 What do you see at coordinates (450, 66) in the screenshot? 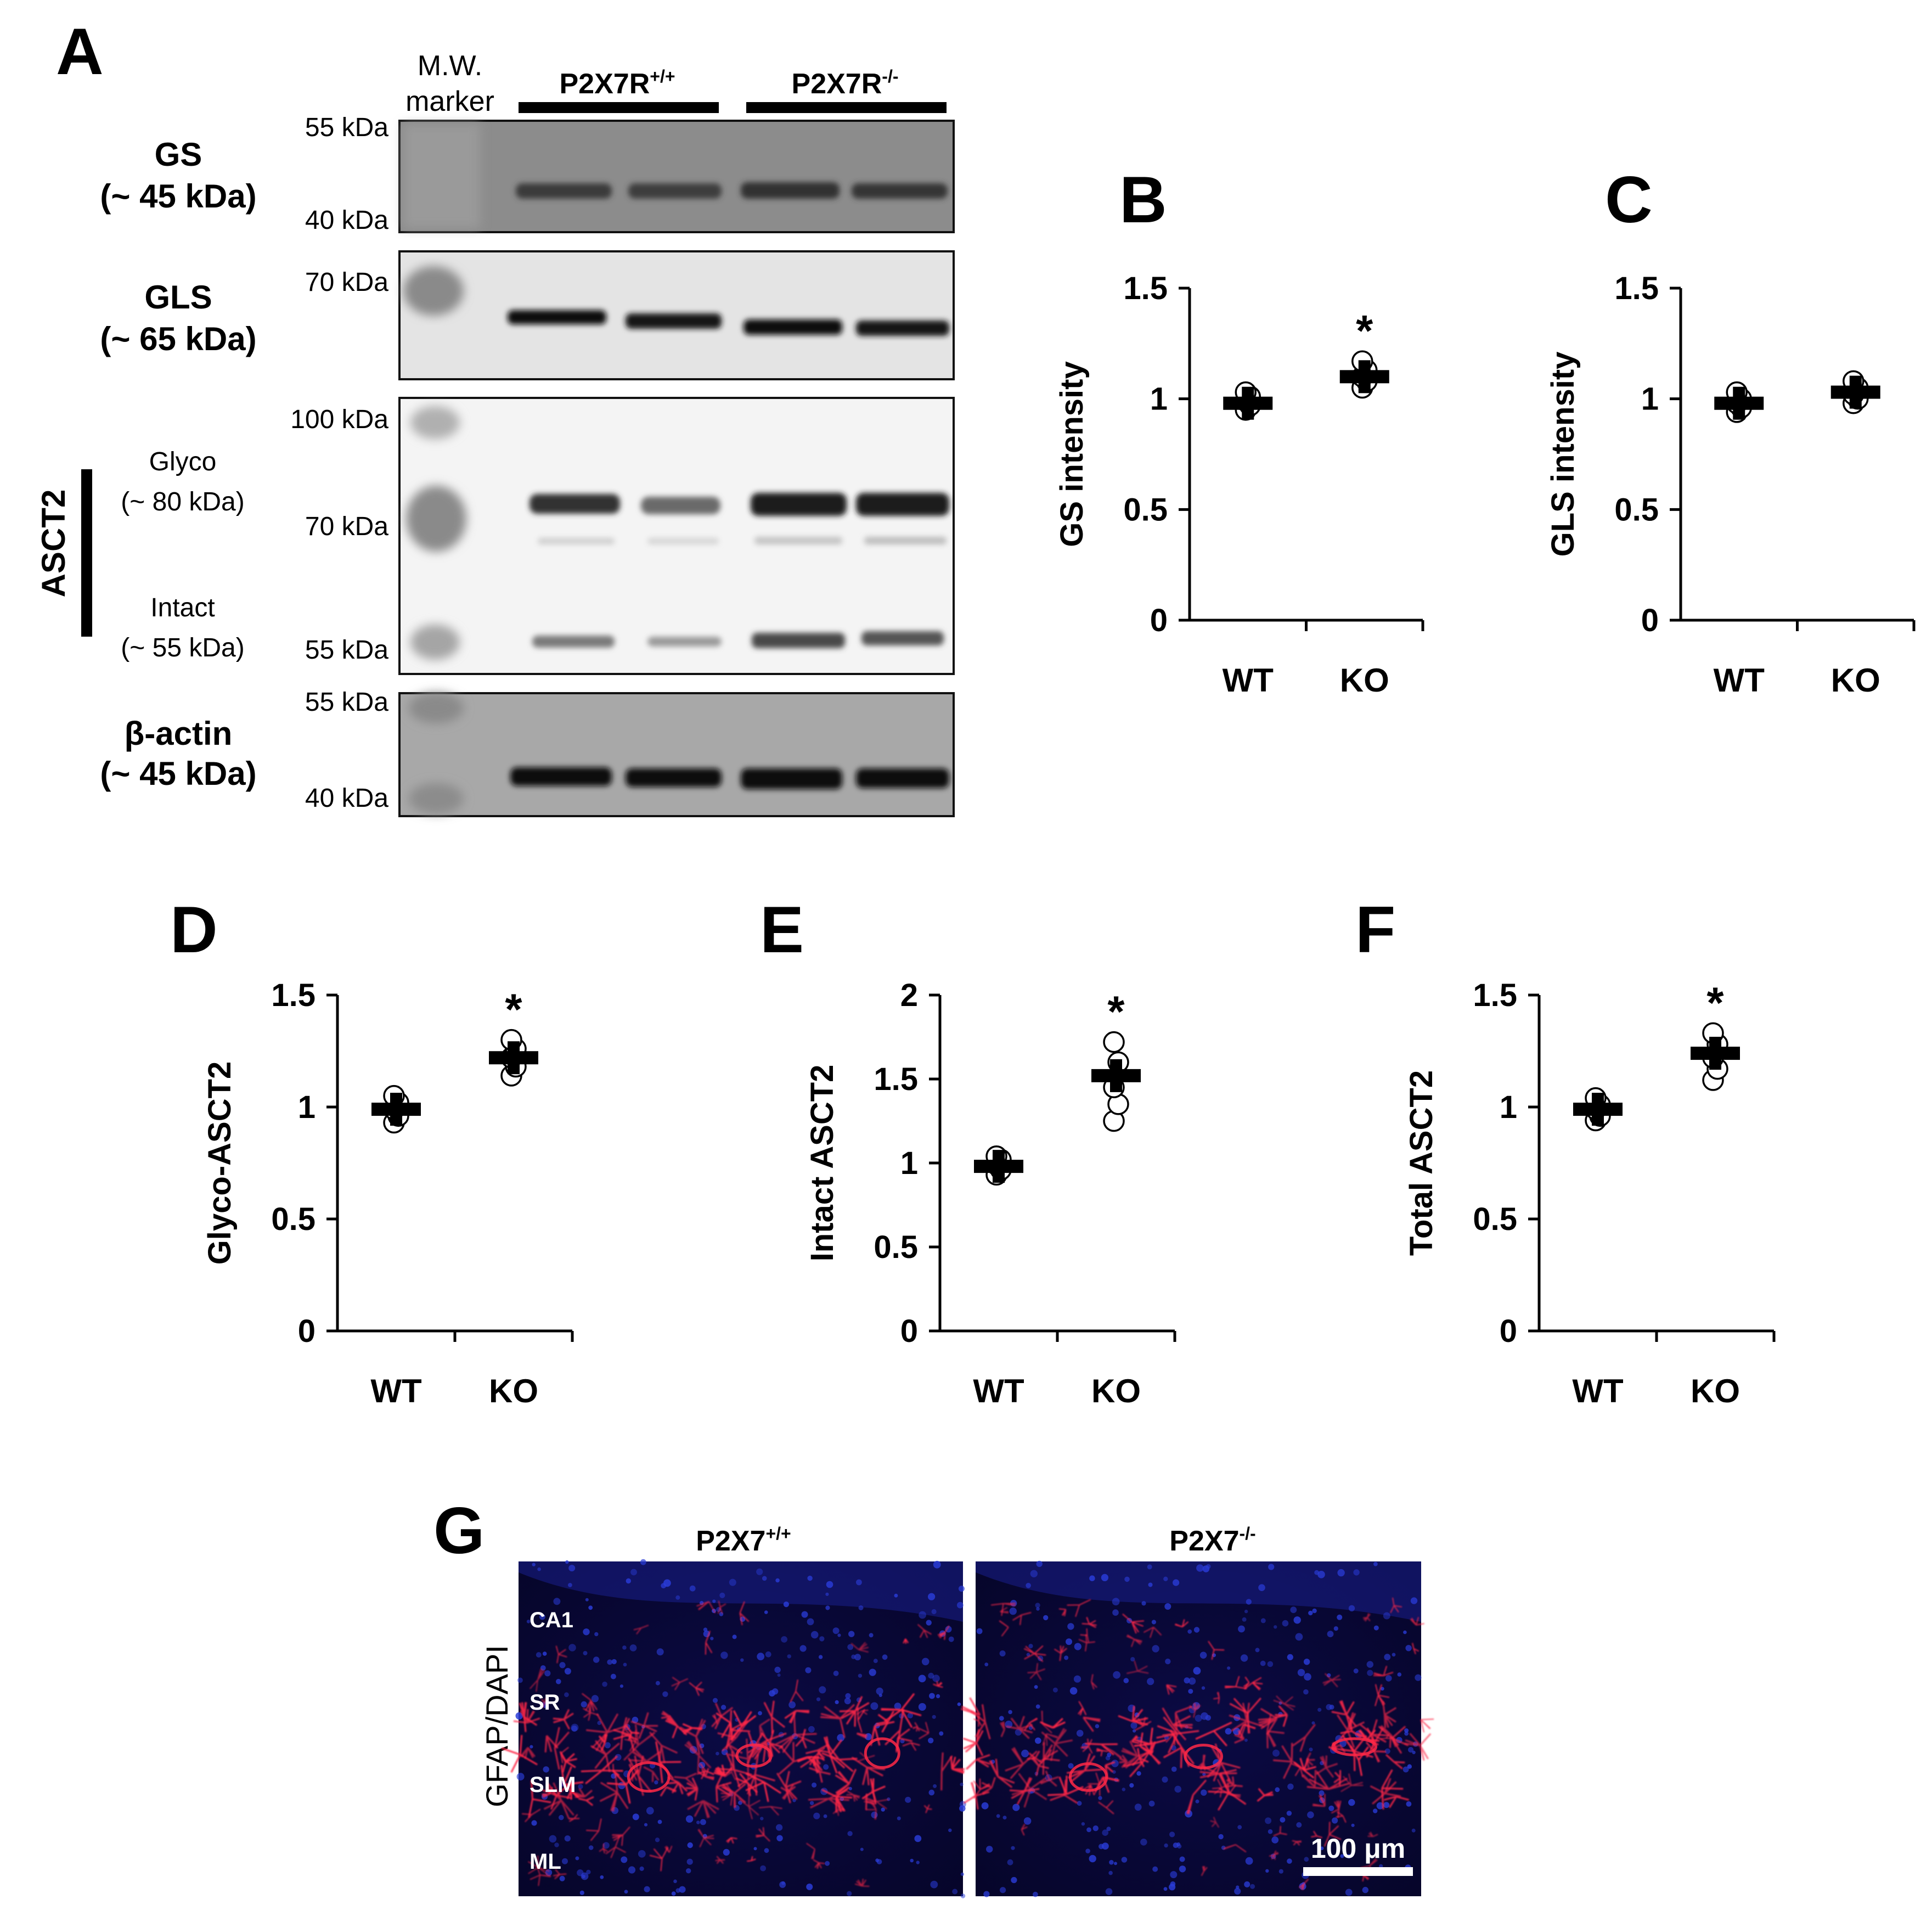
I see `mw-marker-label-line1: M.W.` at bounding box center [450, 66].